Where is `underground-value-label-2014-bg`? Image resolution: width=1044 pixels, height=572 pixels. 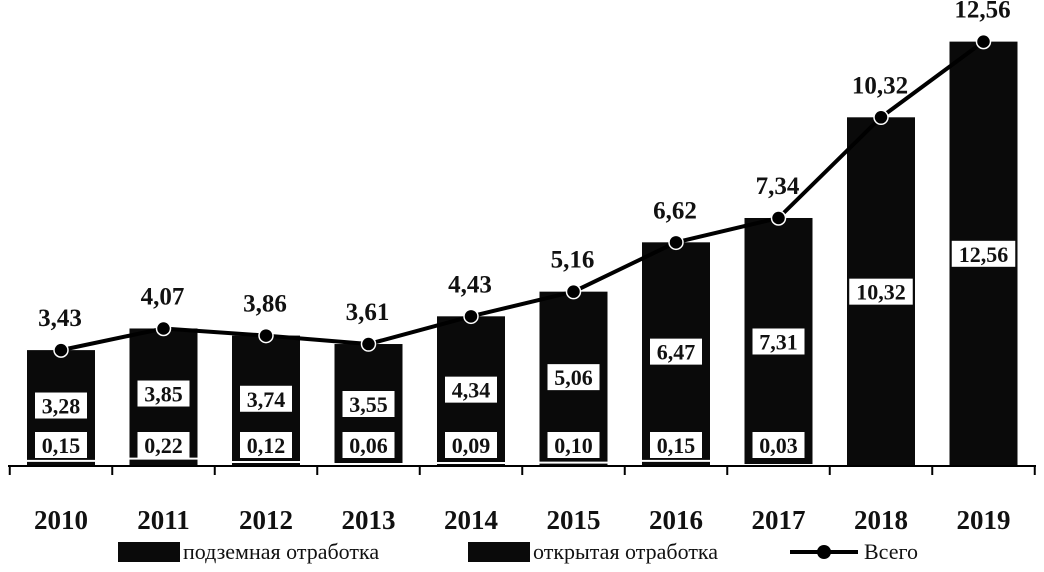
underground-value-label-2014-bg is located at coordinates (471, 389).